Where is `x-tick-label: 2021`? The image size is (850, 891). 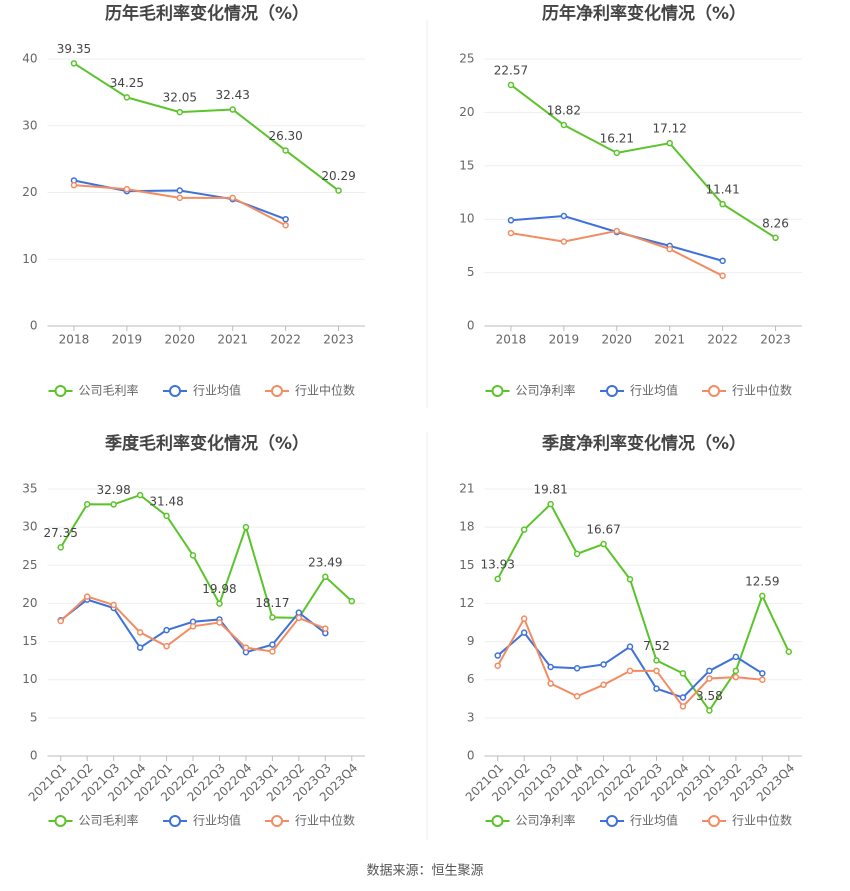 x-tick-label: 2021 is located at coordinates (232, 340).